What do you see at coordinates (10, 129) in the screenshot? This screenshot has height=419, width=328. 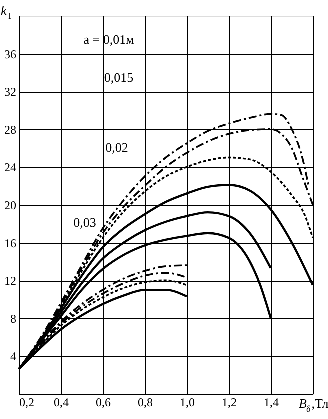 I see `y-tick-label: 28` at bounding box center [10, 129].